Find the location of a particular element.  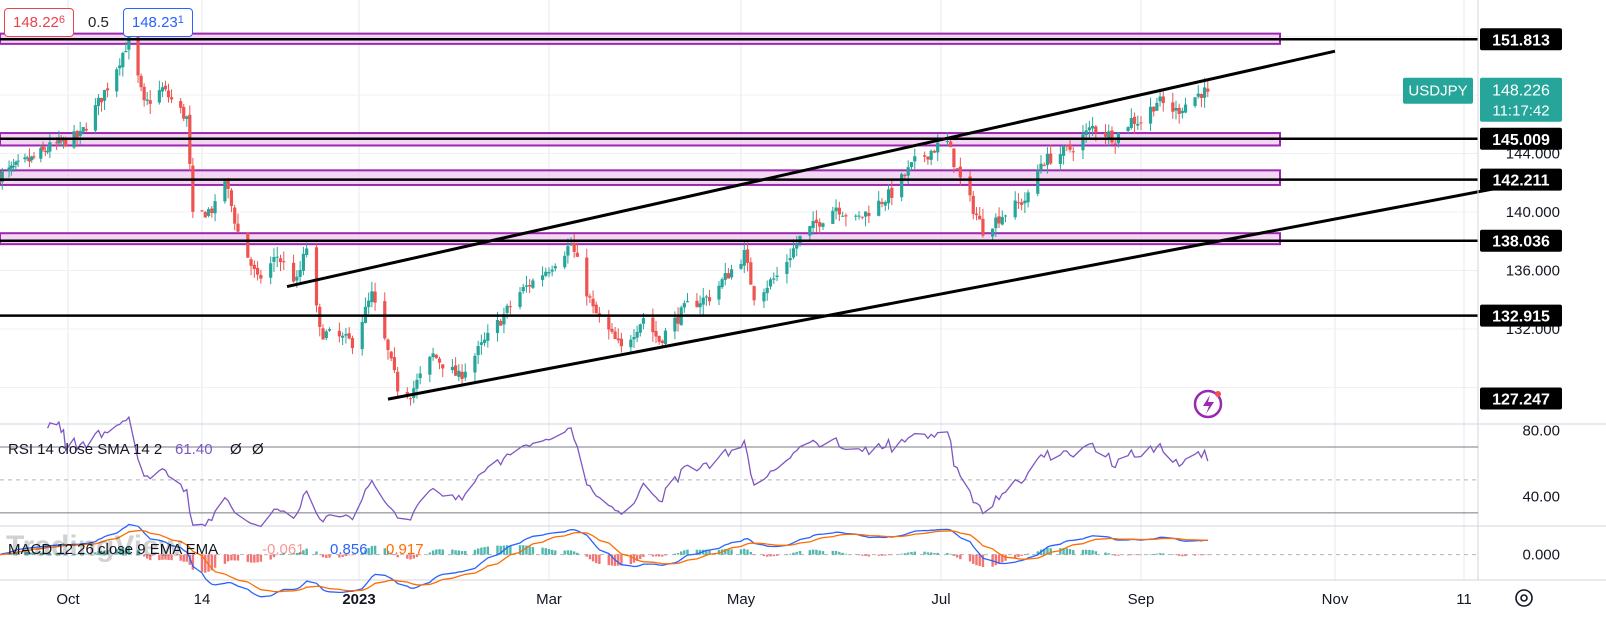

sell-price-button: 148.226 is located at coordinates (39, 22).